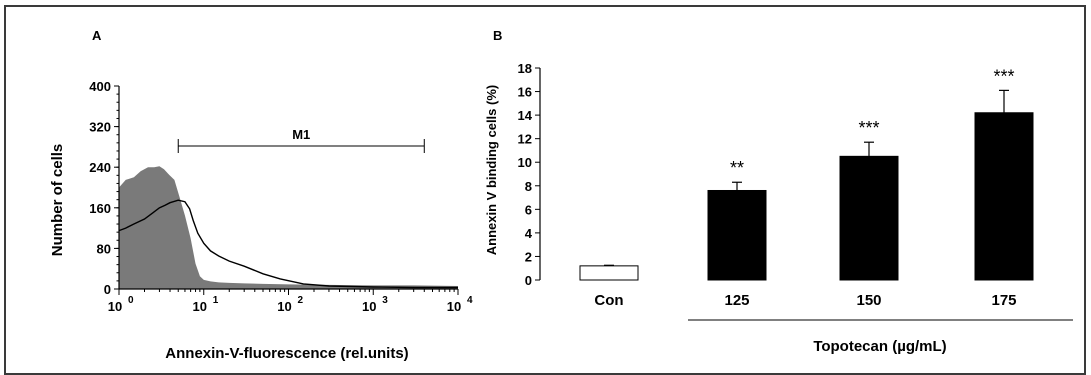 The image size is (1091, 375). I want to click on panel-a-y-ticks: 0 80 160 240 320 400, so click(104, 188).